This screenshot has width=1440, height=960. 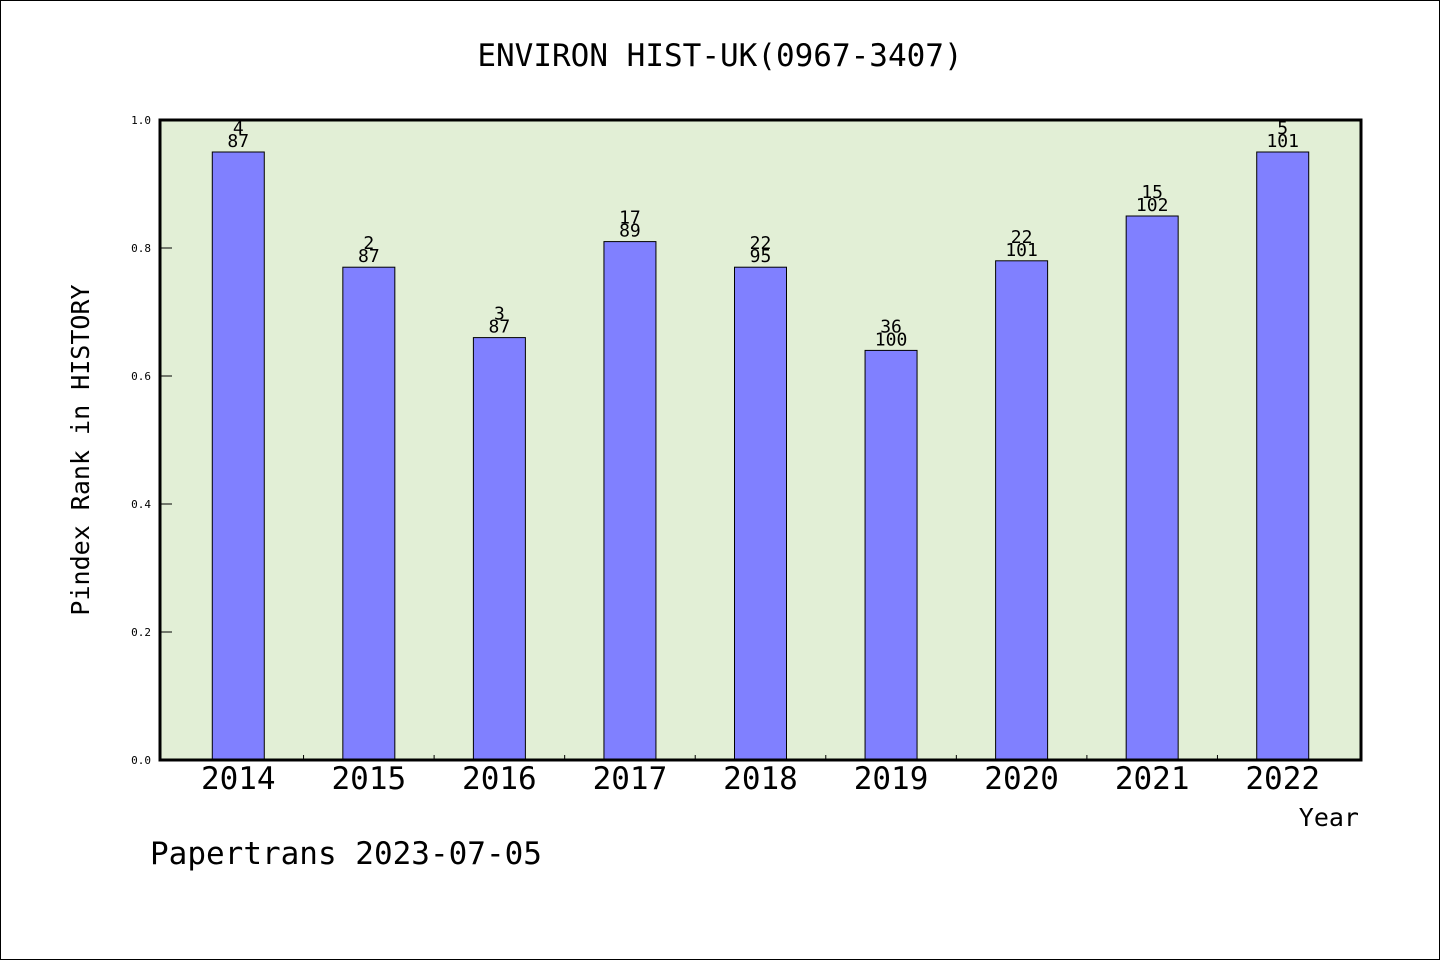 What do you see at coordinates (891, 326) in the screenshot?
I see `bar-rank-label: 36` at bounding box center [891, 326].